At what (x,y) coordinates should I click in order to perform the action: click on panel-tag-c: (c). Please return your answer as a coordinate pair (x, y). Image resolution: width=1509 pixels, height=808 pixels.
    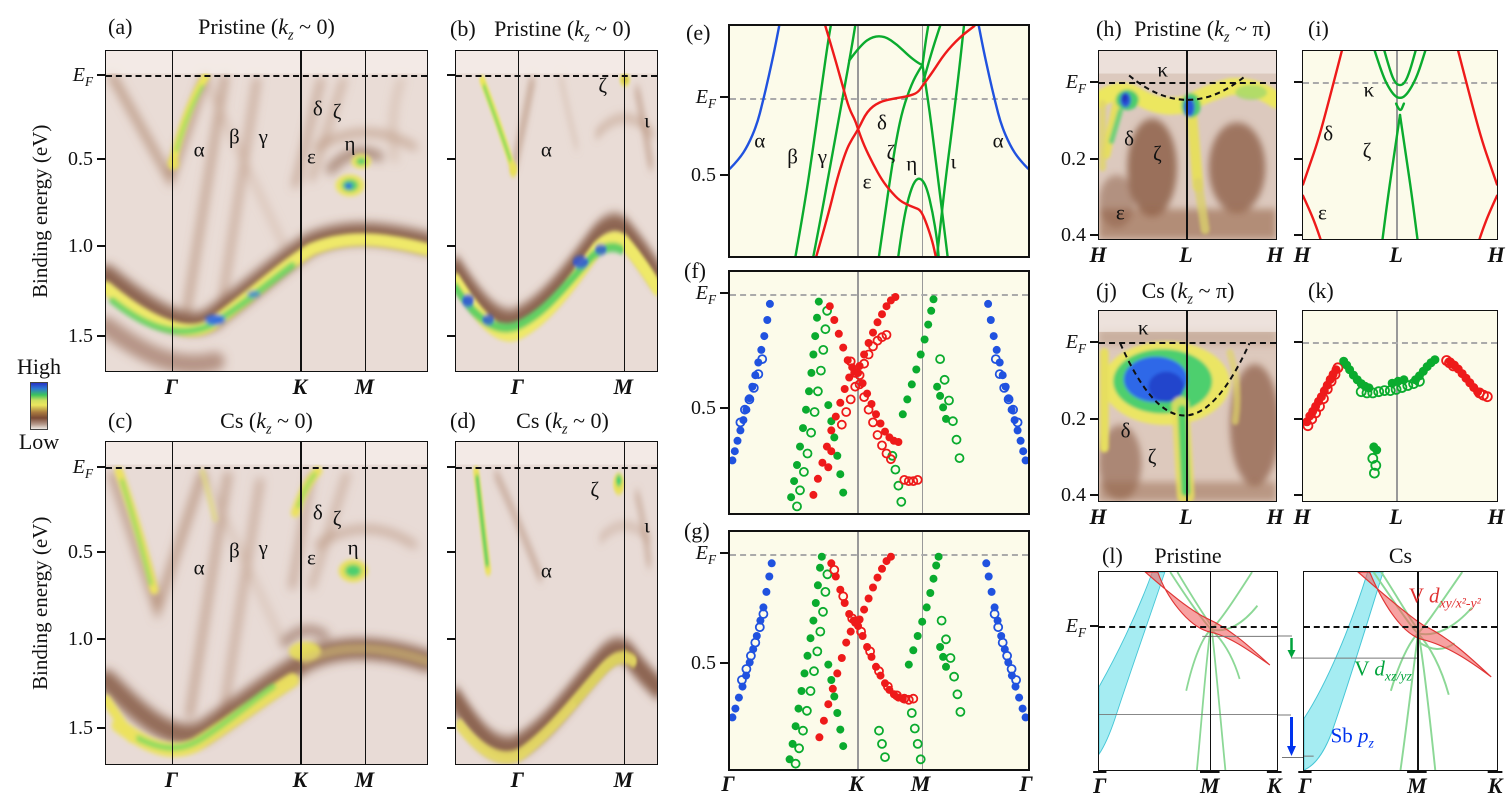
    Looking at the image, I should click on (120, 420).